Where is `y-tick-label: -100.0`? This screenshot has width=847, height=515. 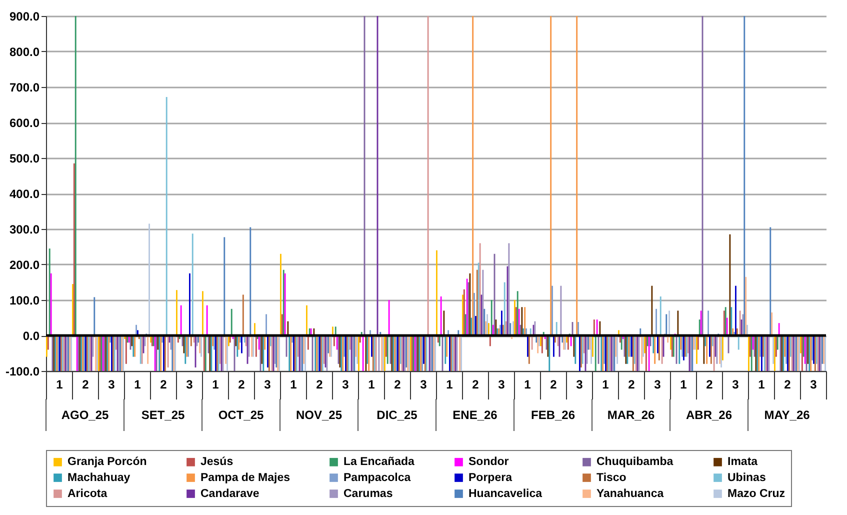
y-tick-label: -100.0 is located at coordinates (22, 371).